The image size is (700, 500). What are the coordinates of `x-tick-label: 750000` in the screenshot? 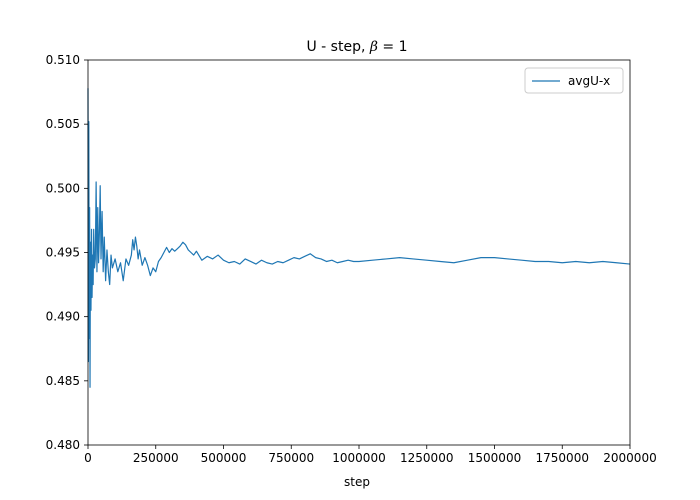 It's located at (291, 458).